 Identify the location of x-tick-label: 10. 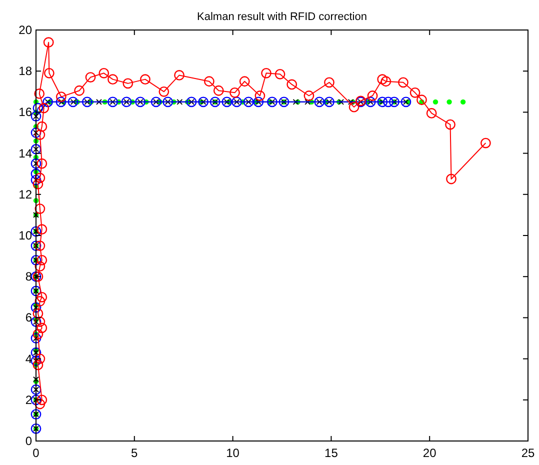
(233, 453).